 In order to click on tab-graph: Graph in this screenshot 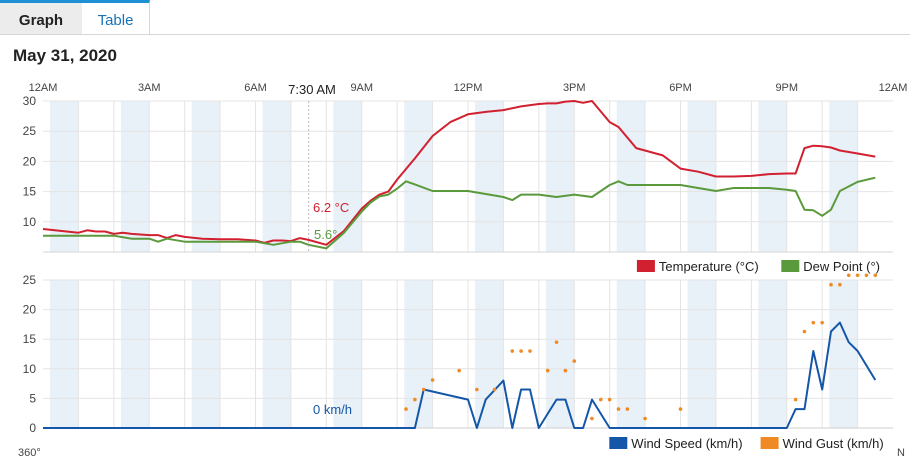, I will do `click(41, 17)`.